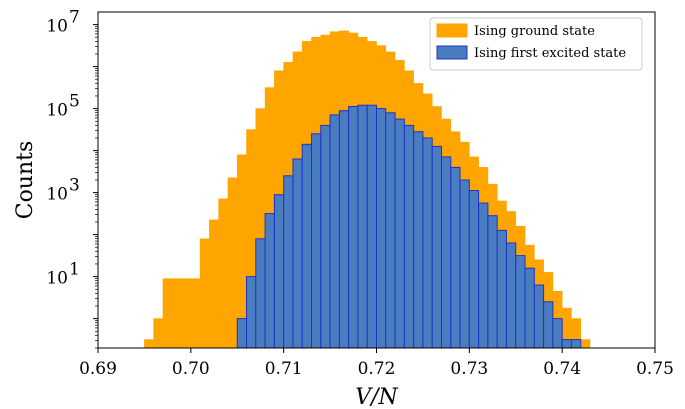 This screenshot has height=409, width=685. I want to click on x-tick-label: 0.71, so click(284, 369).